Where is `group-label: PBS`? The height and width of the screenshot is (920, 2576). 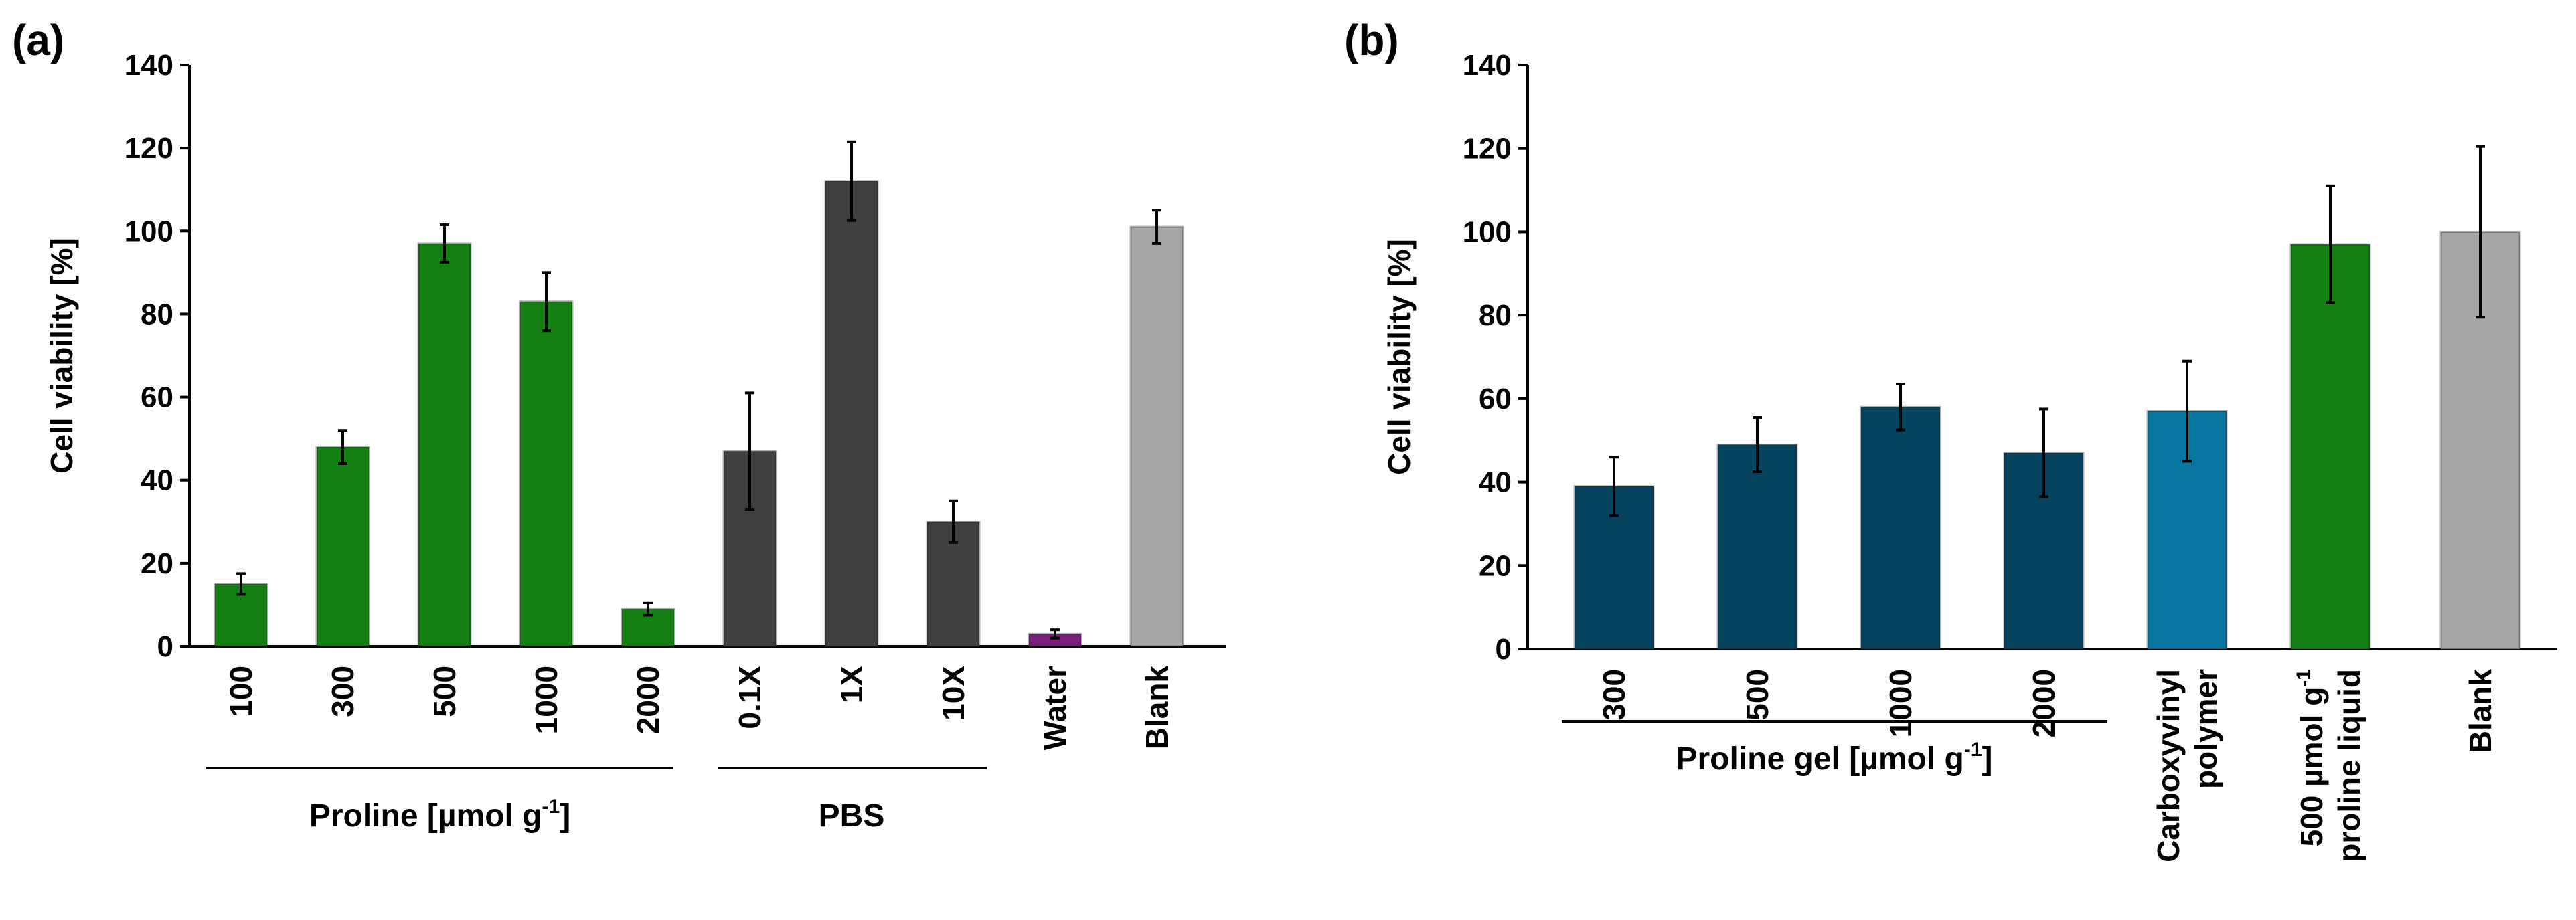 group-label: PBS is located at coordinates (852, 816).